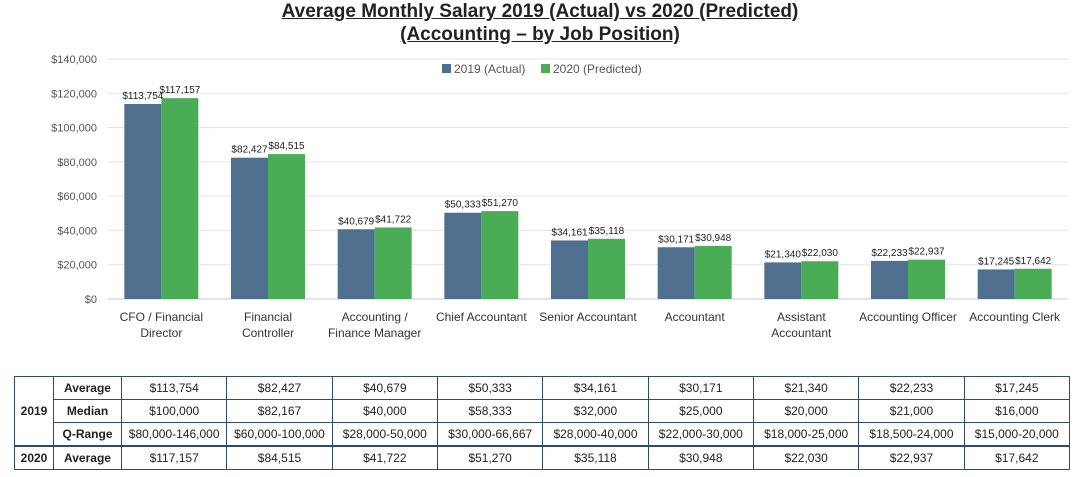 The image size is (1080, 477). Describe the element at coordinates (142, 96) in the screenshot. I see `data-label: $113,754` at that location.